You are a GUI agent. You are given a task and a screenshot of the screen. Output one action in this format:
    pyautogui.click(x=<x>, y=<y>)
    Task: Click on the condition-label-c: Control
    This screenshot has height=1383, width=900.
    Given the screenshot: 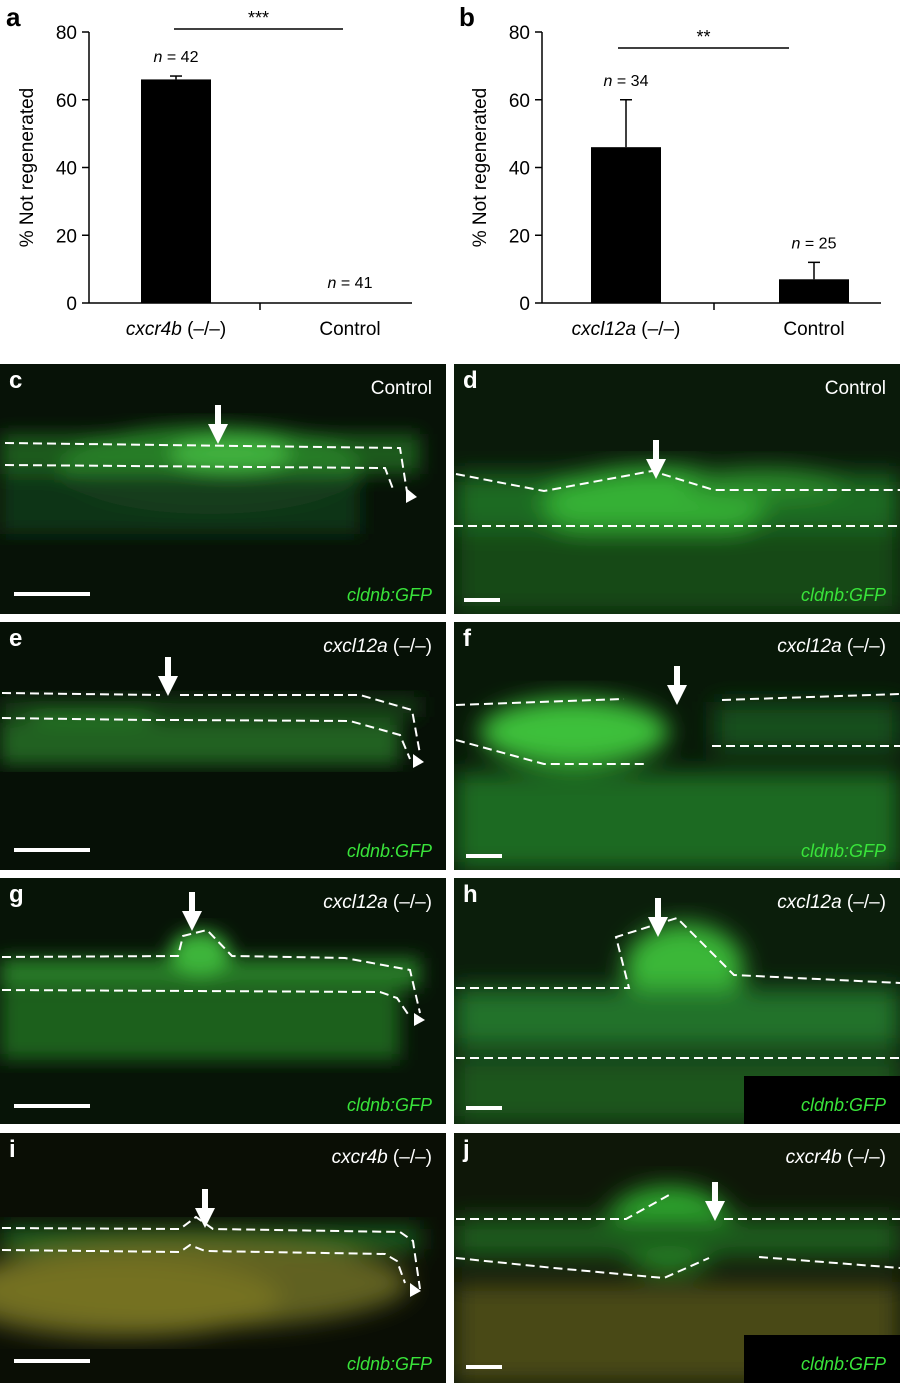 What is the action you would take?
    pyautogui.click(x=401, y=388)
    